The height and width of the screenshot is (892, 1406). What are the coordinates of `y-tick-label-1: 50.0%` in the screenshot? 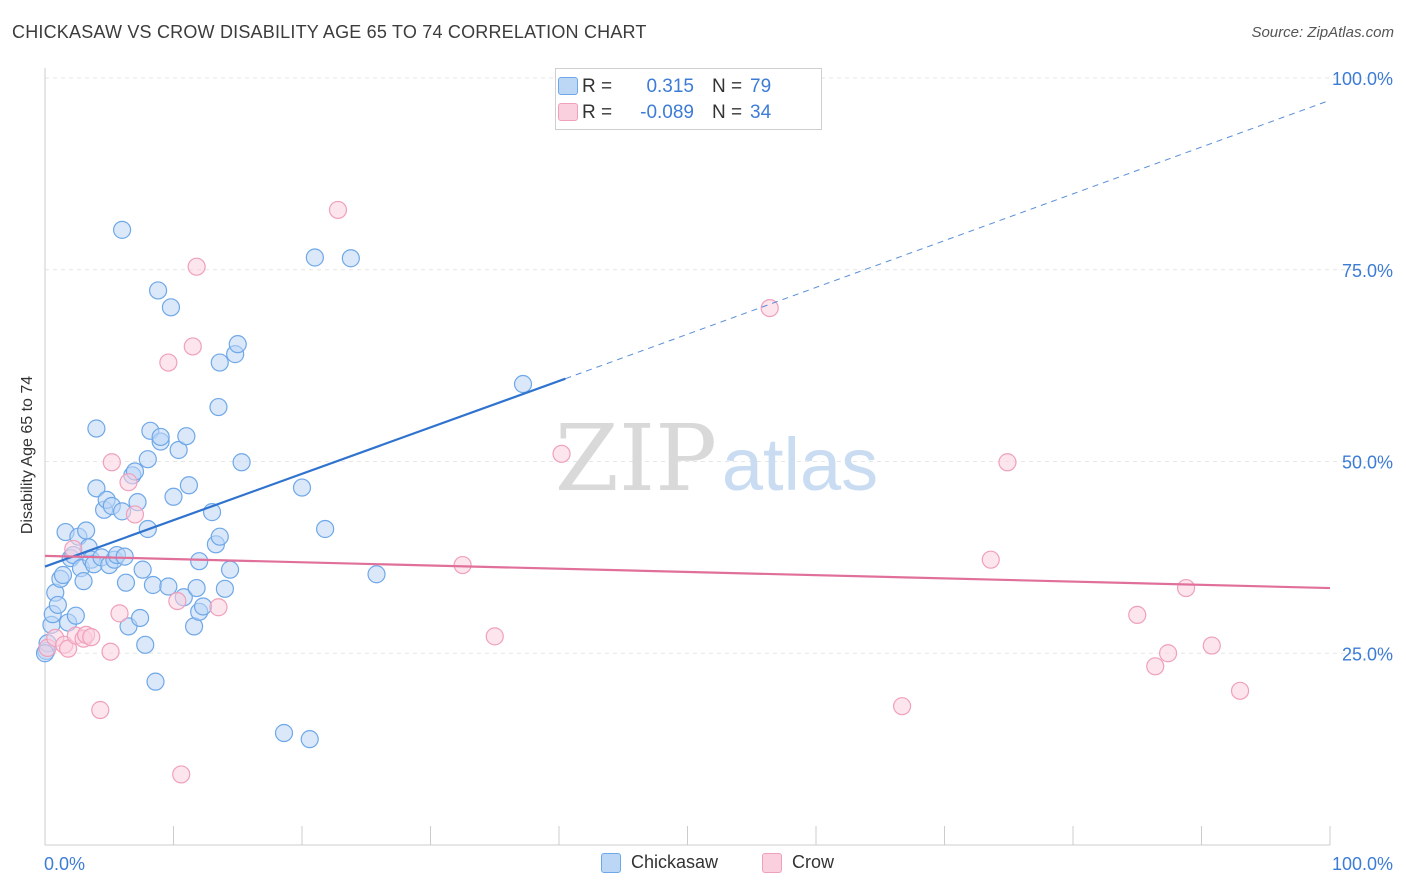 It's located at (1367, 463).